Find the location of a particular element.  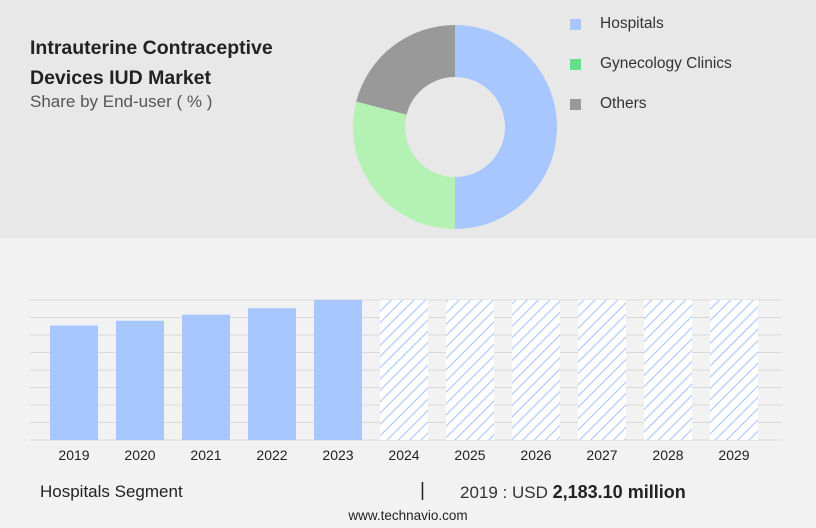

x-tick-label-2029: 2029 is located at coordinates (733, 455).